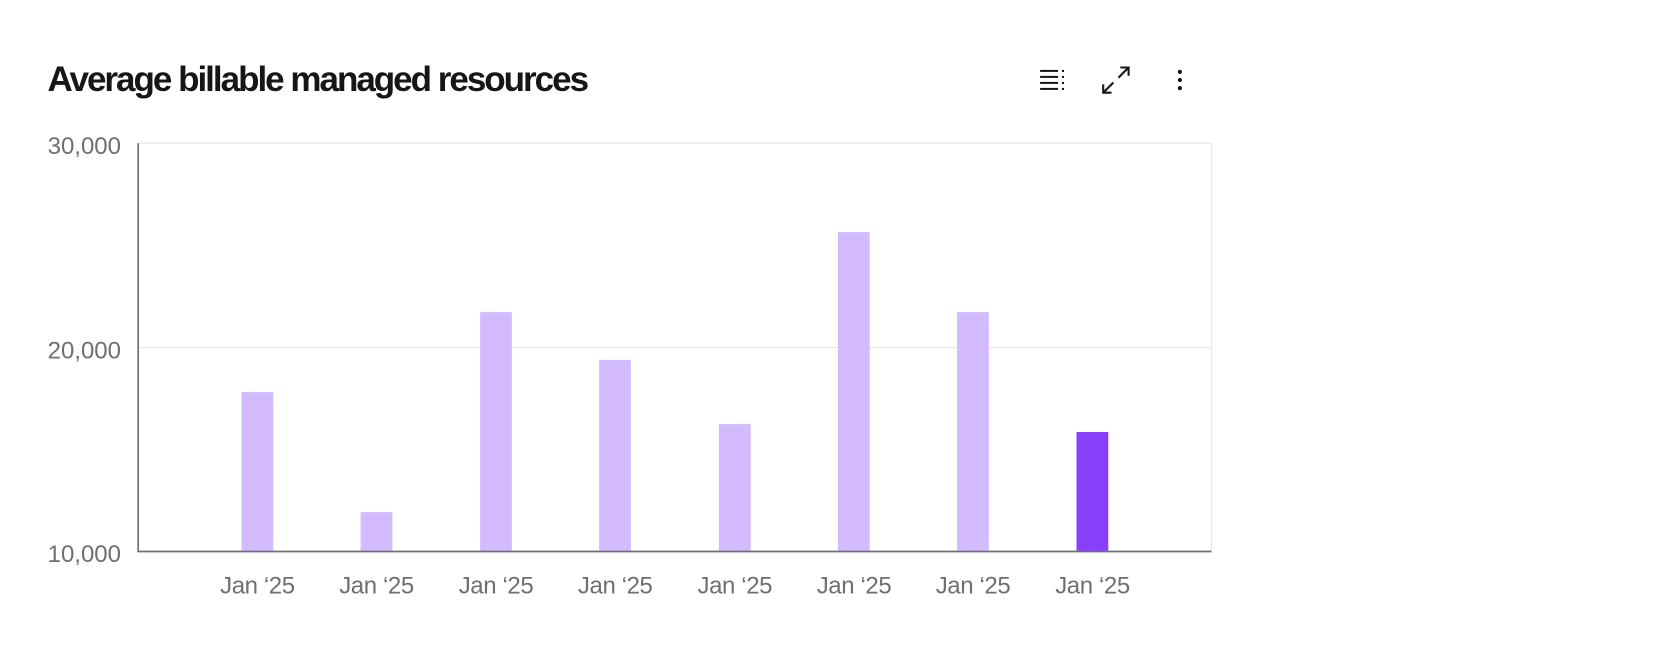  I want to click on svg-text: 10,000, so click(84, 554).